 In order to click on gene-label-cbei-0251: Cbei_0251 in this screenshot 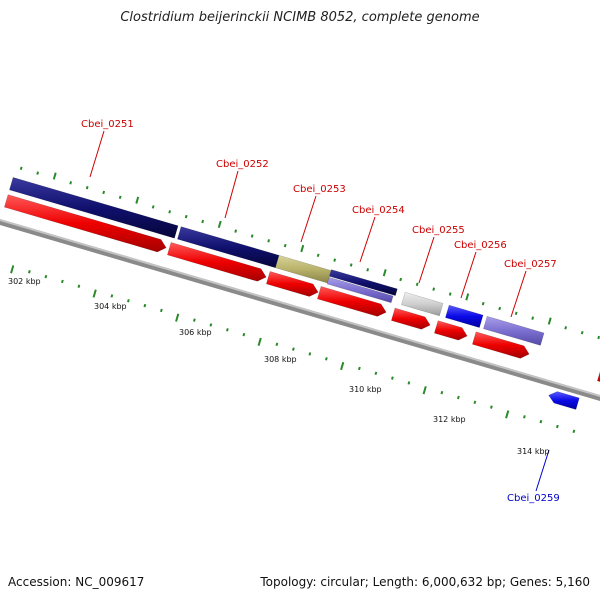, I will do `click(107, 124)`.